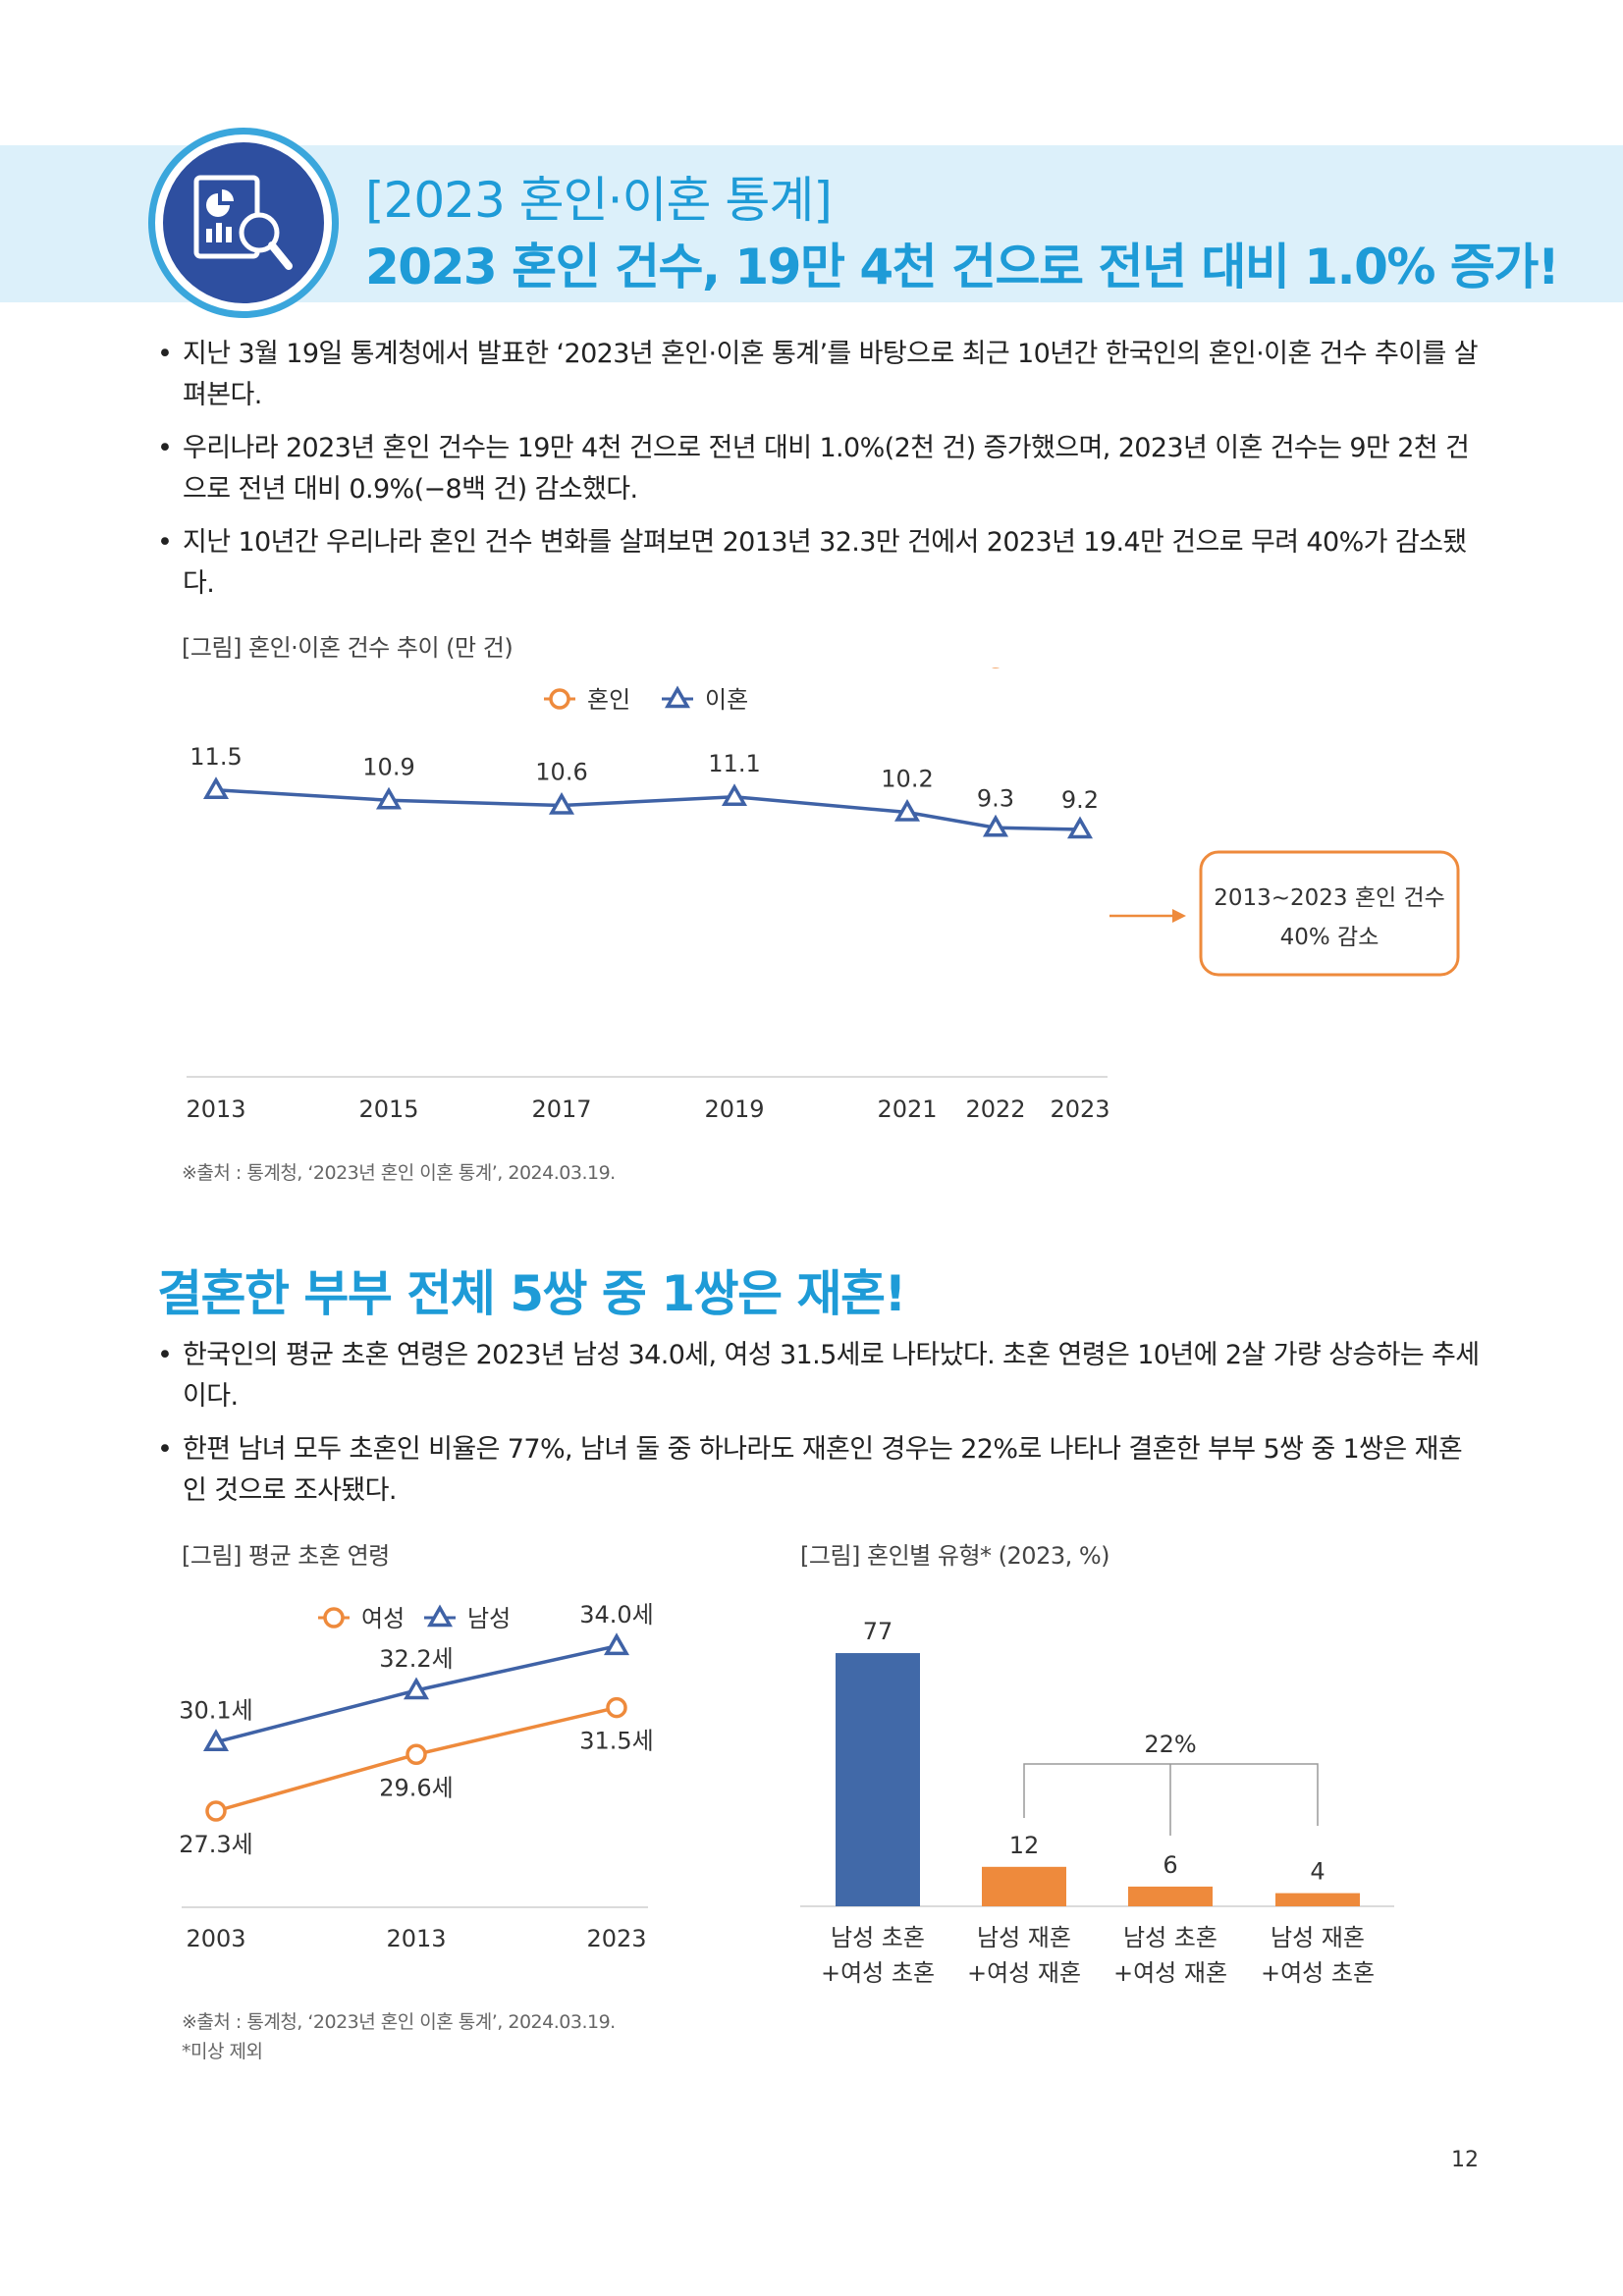 The height and width of the screenshot is (2296, 1623). What do you see at coordinates (878, 1973) in the screenshot?
I see `type-category-line2-0: +여성 초혼` at bounding box center [878, 1973].